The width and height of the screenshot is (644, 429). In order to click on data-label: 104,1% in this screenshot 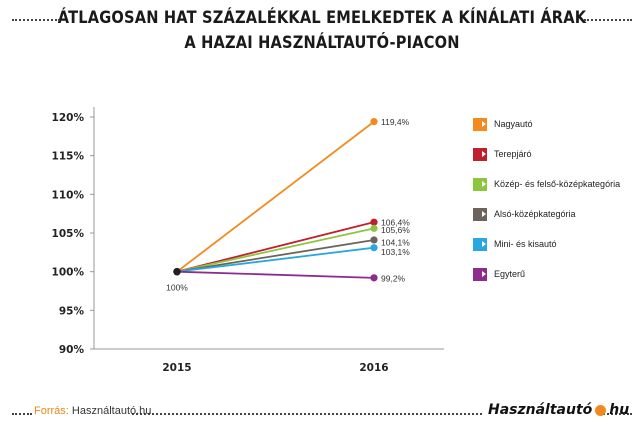, I will do `click(395, 242)`.